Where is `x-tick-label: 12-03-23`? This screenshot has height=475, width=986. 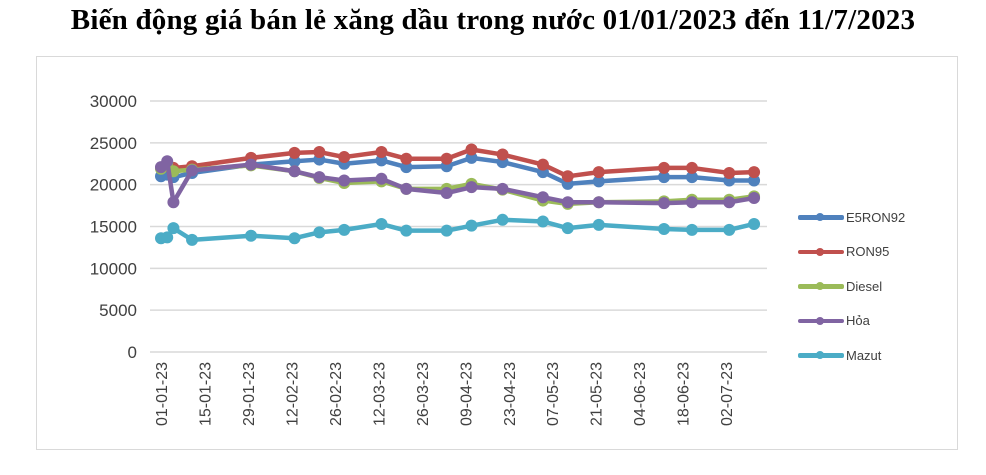 x-tick-label: 12-03-23 is located at coordinates (379, 394).